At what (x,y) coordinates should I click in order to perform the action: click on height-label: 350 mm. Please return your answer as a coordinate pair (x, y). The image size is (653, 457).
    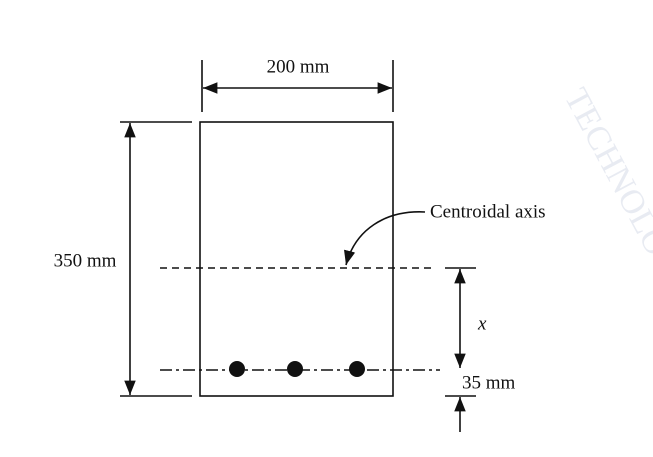
    Looking at the image, I should click on (85, 260).